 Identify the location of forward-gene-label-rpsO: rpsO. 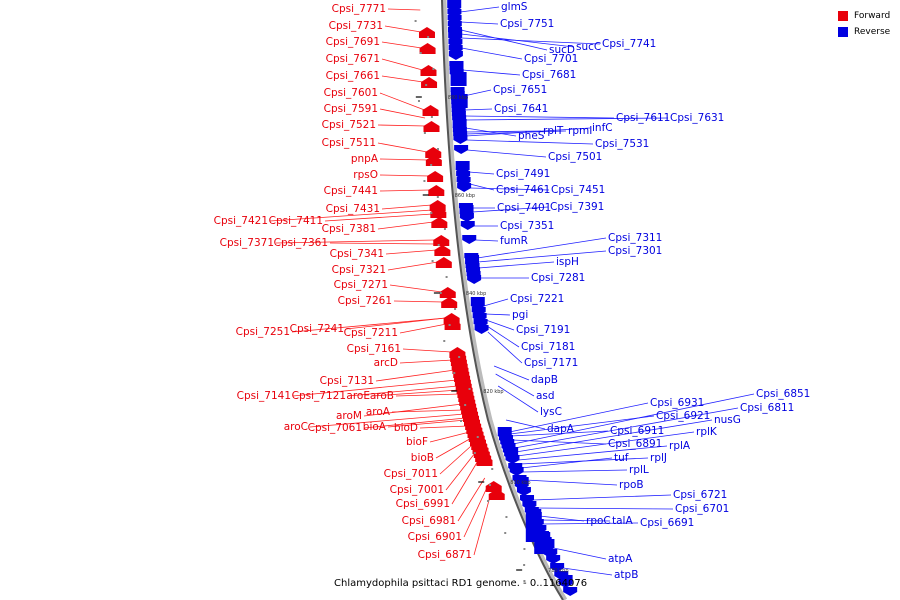
(365, 175).